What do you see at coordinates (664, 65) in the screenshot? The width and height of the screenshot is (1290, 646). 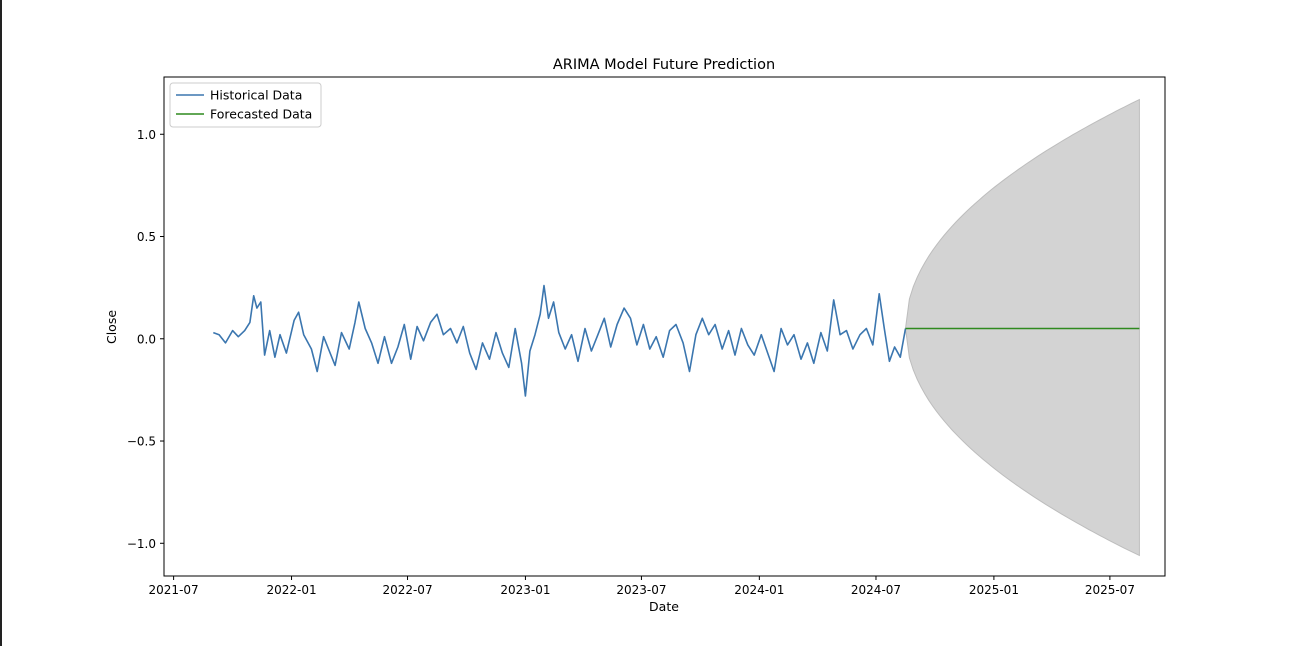 I see `chart-title: ARIMA Model Future Prediction` at bounding box center [664, 65].